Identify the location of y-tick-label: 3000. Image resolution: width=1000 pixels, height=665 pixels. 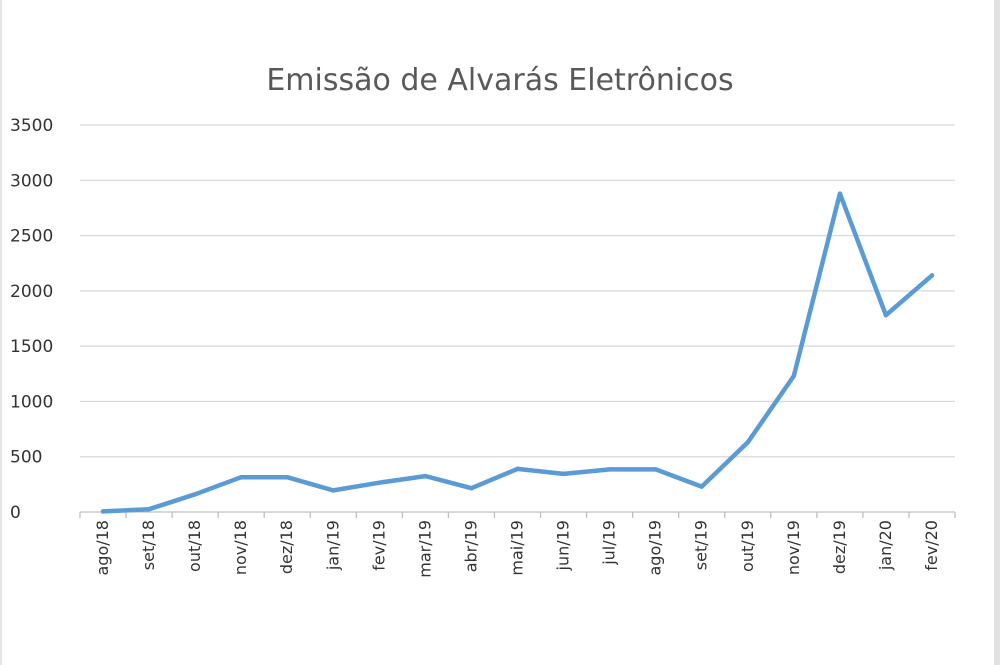
(31, 181).